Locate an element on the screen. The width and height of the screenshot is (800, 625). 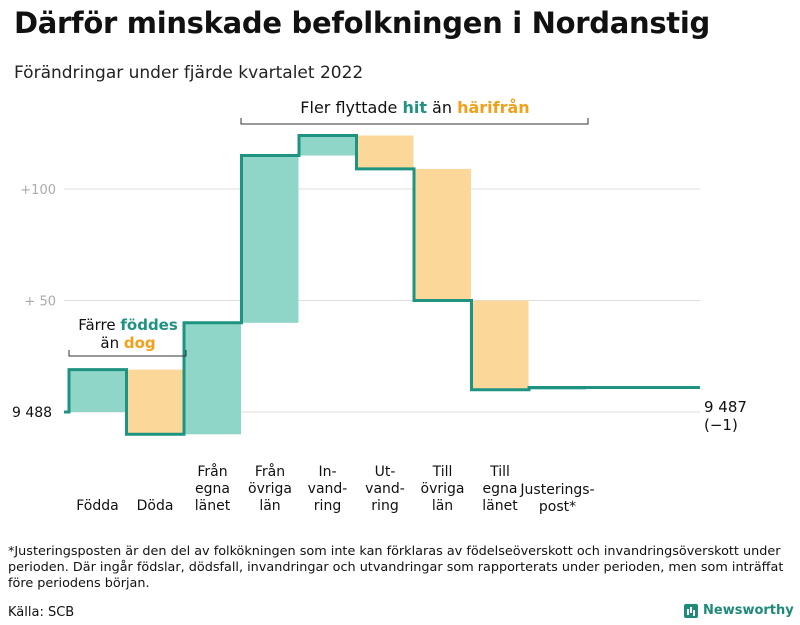
annotation-births-deaths: Färre föddes is located at coordinates (128, 325).